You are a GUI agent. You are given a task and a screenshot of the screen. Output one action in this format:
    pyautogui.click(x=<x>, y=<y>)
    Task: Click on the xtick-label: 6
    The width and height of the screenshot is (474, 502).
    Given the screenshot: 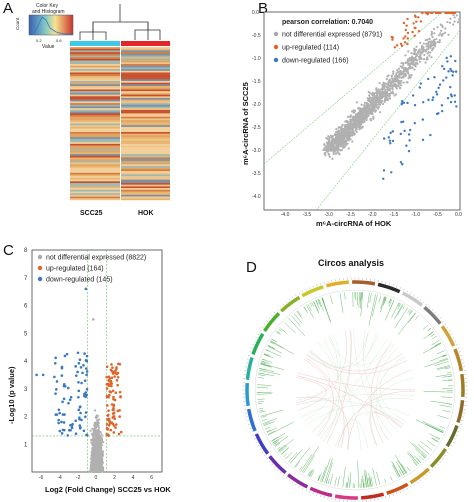 What is the action you would take?
    pyautogui.click(x=151, y=478)
    